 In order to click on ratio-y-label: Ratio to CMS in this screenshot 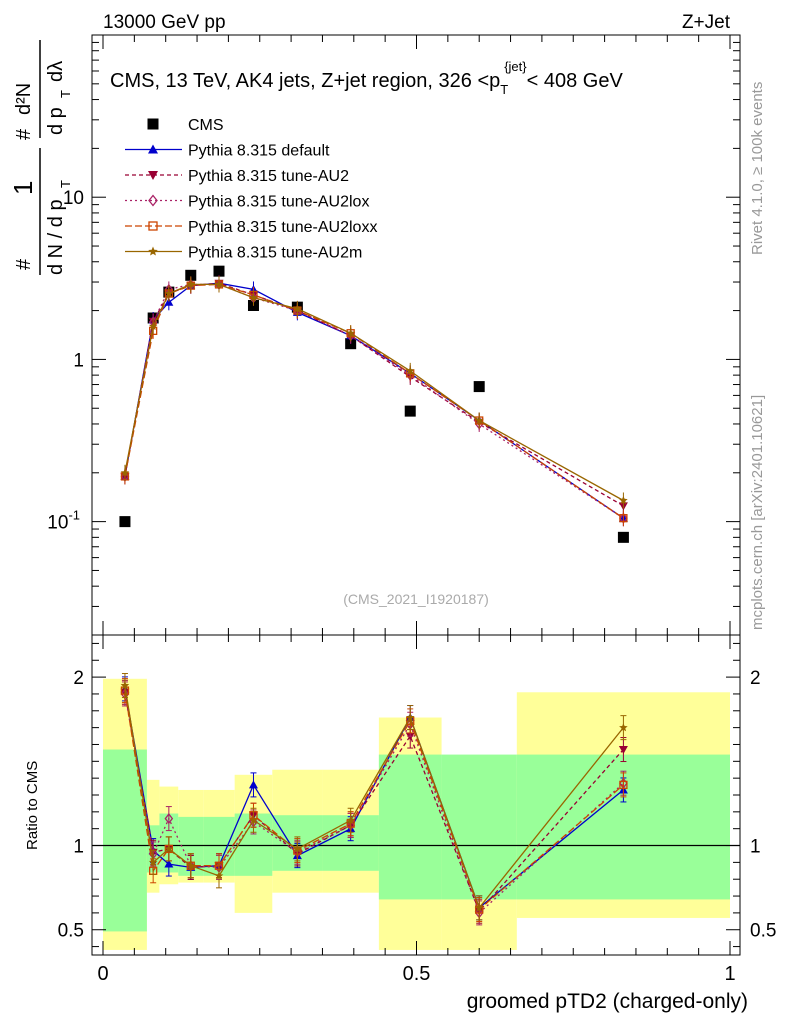, I will do `click(32, 805)`.